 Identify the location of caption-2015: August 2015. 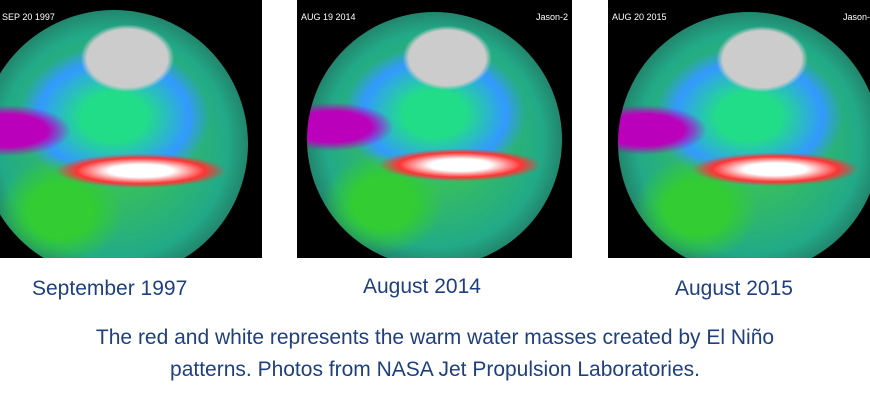
(734, 288).